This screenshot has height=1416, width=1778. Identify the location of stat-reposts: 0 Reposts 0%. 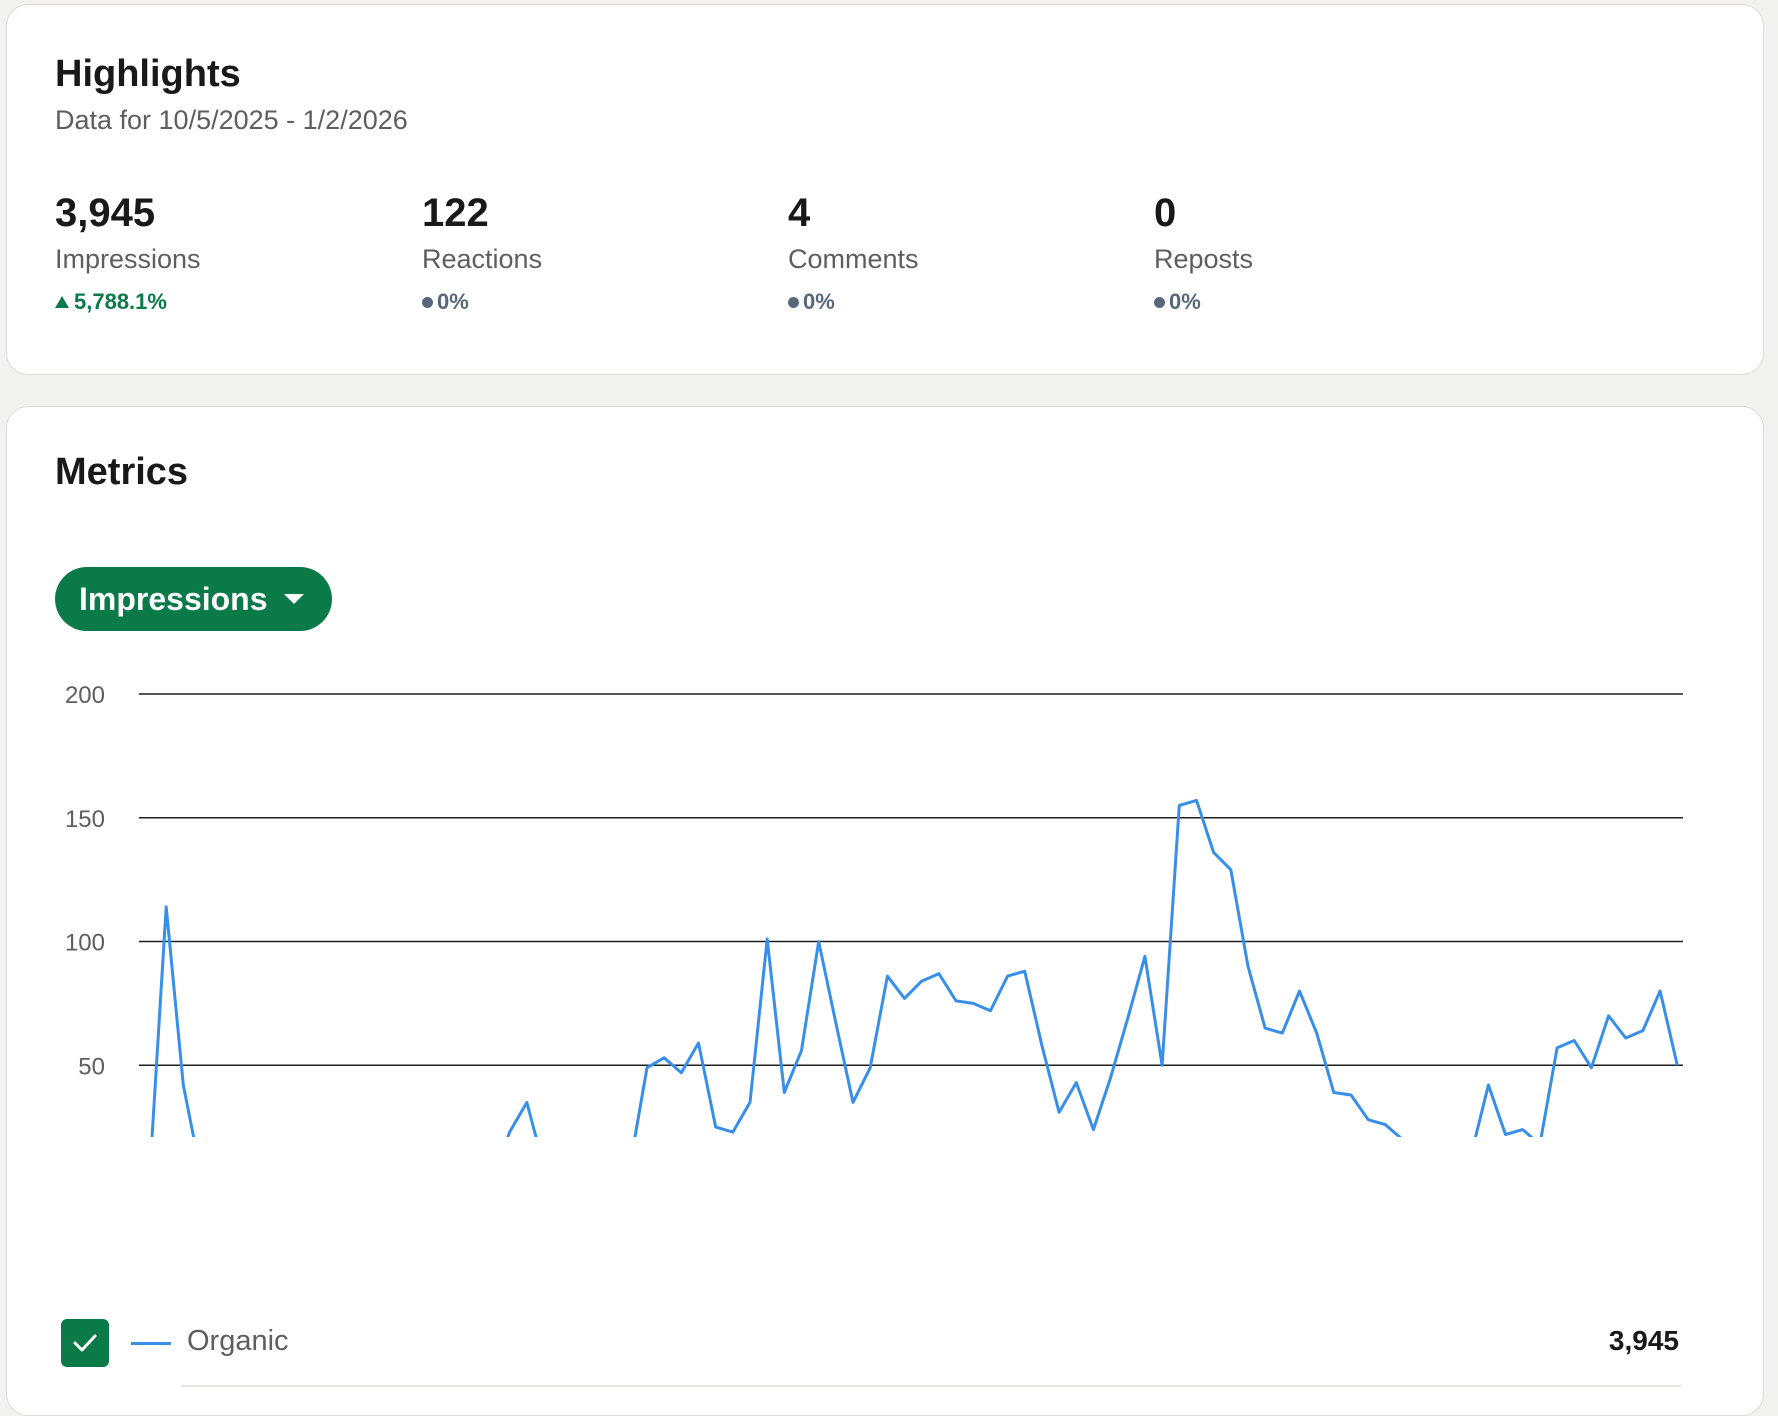
(1344, 253).